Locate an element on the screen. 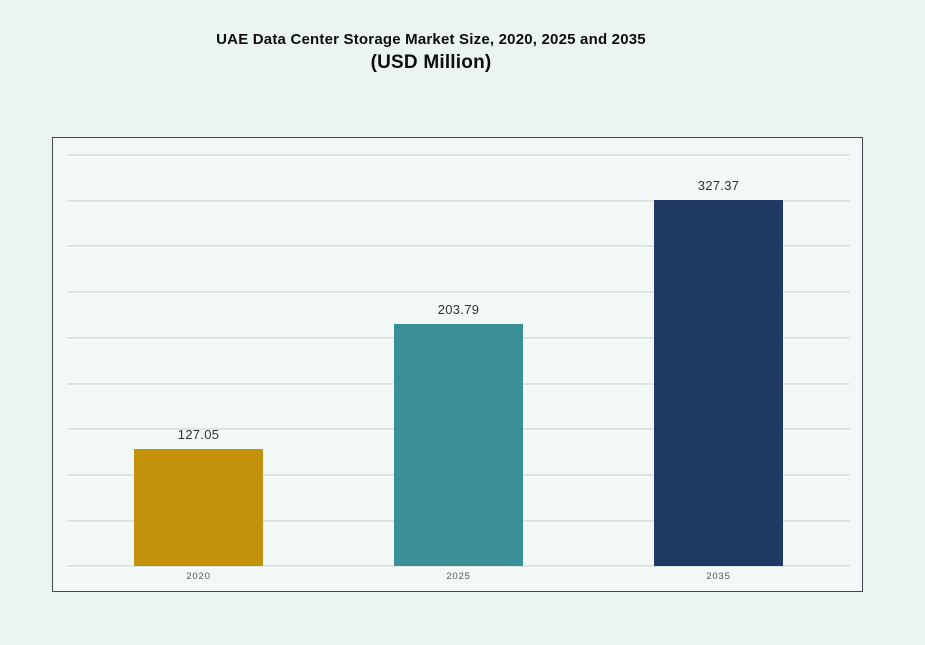 The width and height of the screenshot is (925, 645). value-label-2020: 127.05 is located at coordinates (198, 434).